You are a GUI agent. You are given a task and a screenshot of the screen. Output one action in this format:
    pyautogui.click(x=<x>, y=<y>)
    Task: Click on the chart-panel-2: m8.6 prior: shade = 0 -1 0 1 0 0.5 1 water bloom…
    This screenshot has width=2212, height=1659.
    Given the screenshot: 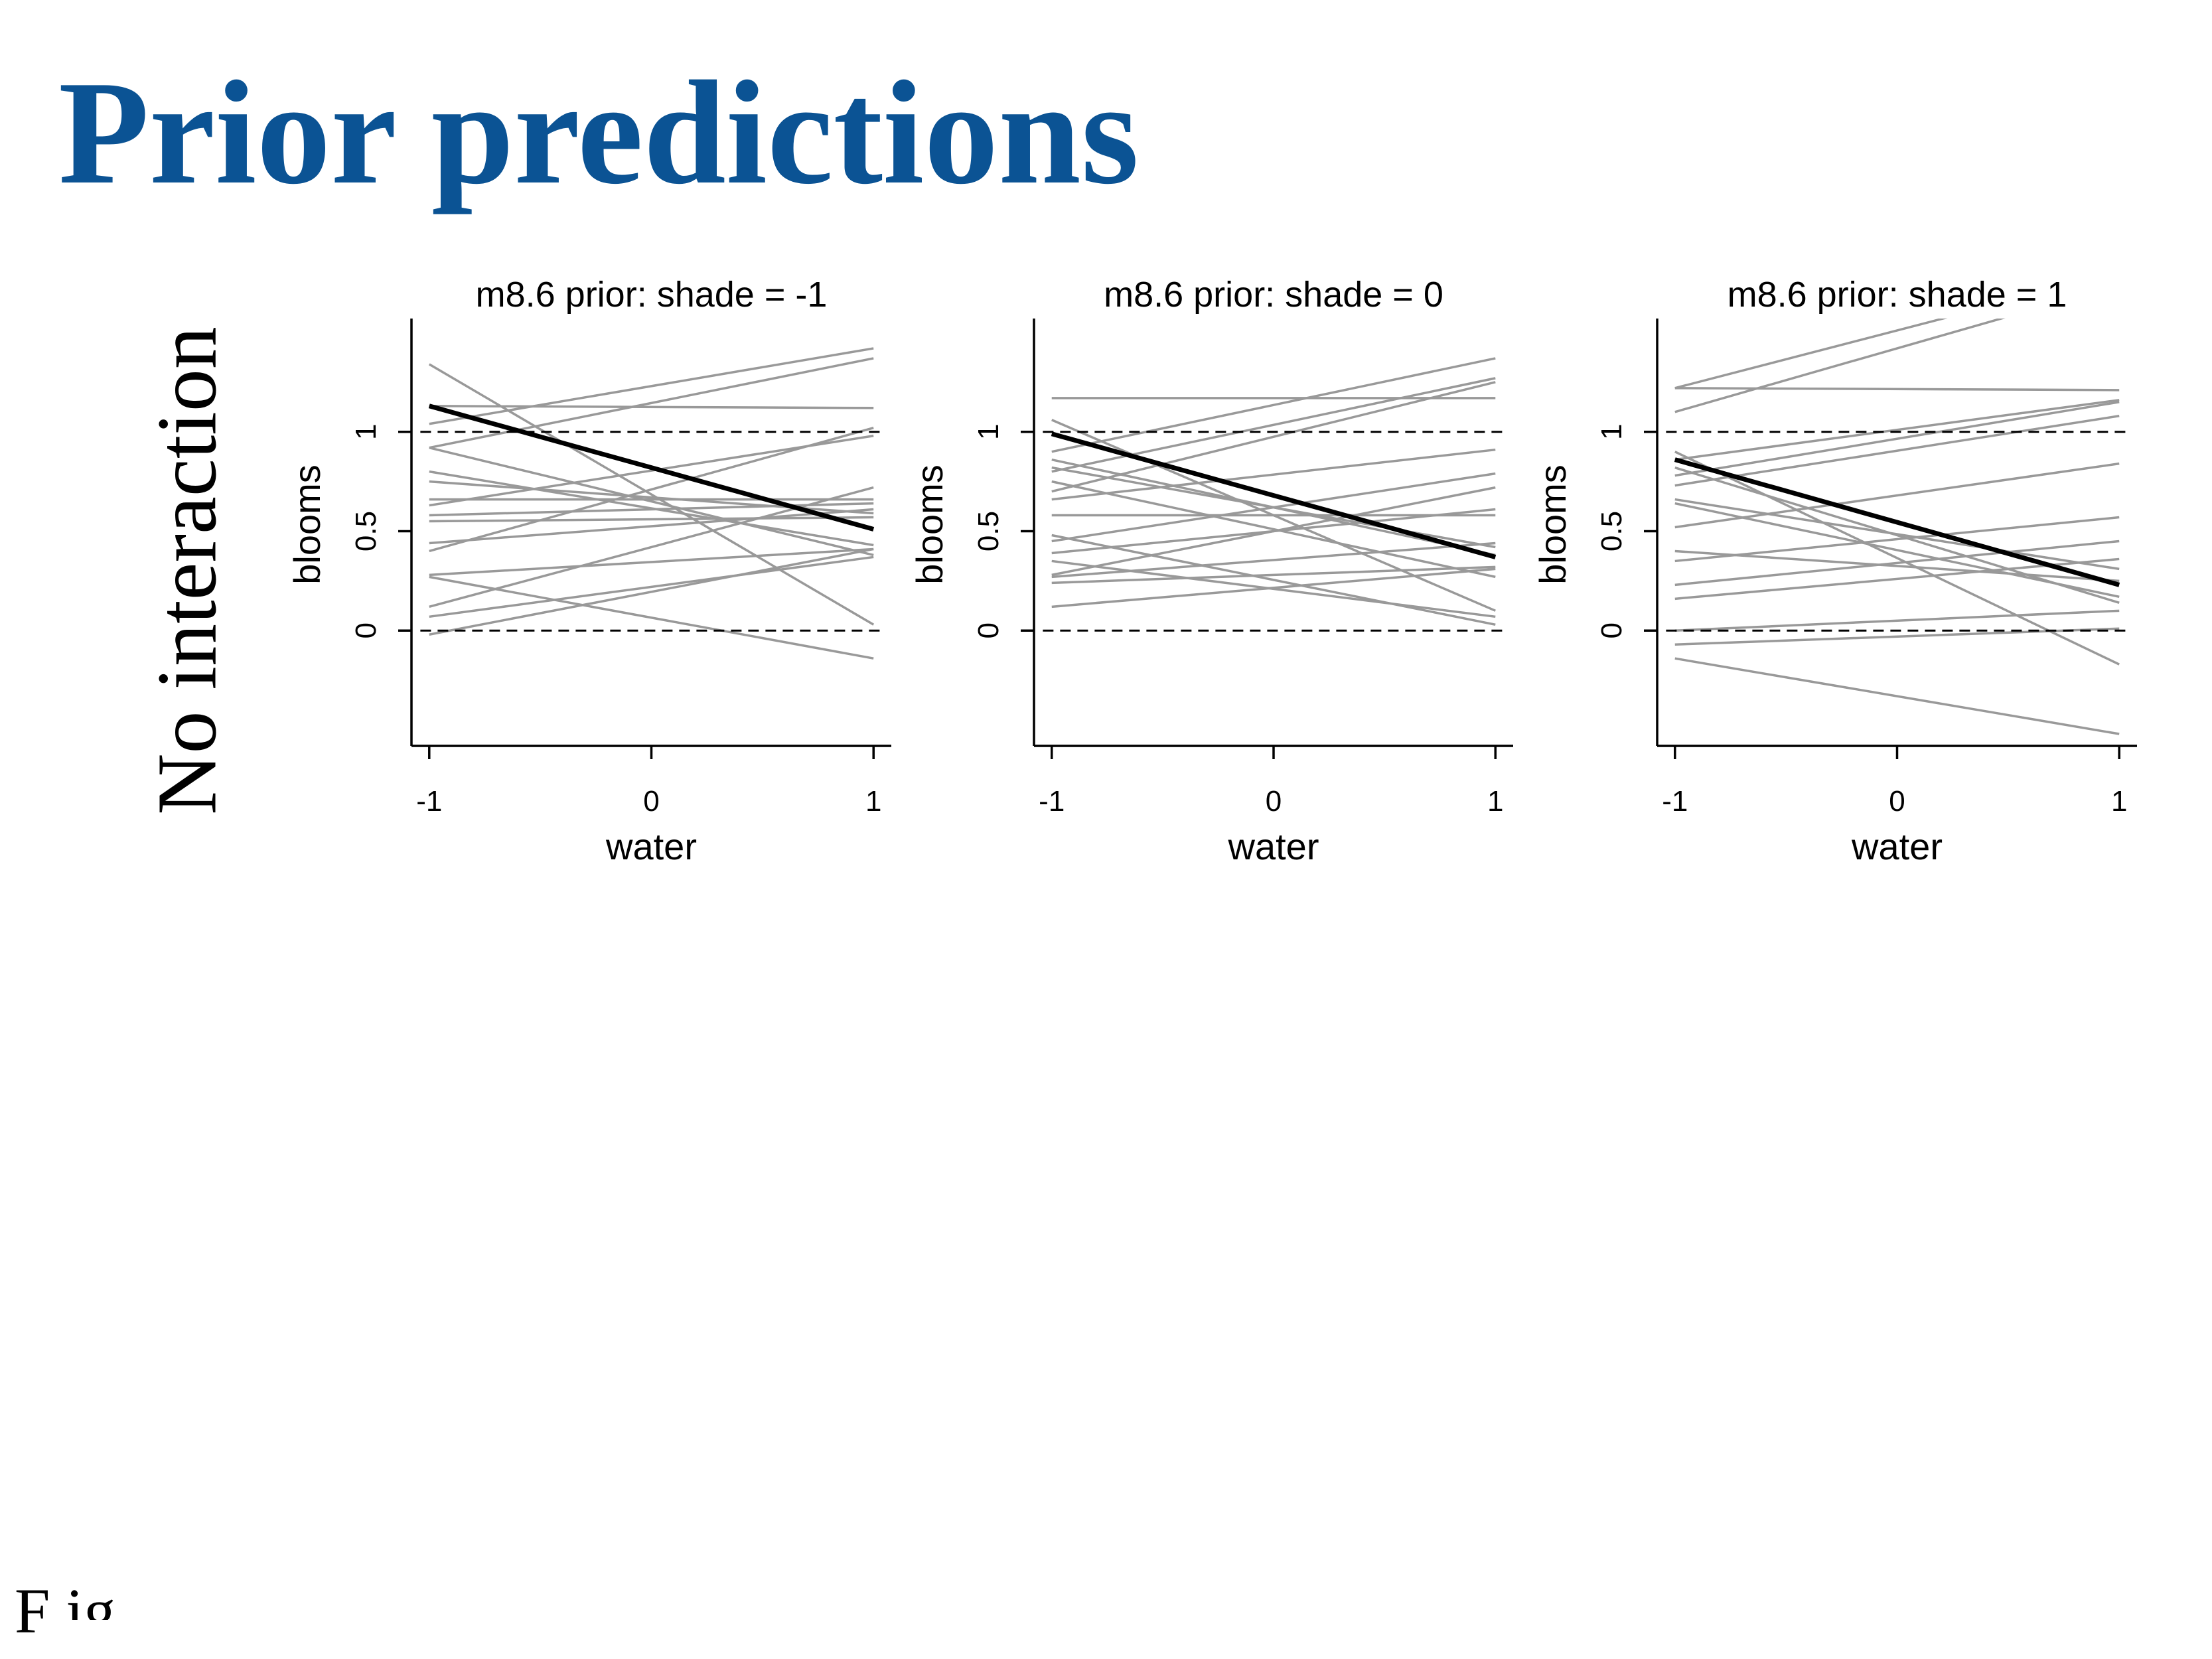 What is the action you would take?
    pyautogui.click(x=1211, y=571)
    